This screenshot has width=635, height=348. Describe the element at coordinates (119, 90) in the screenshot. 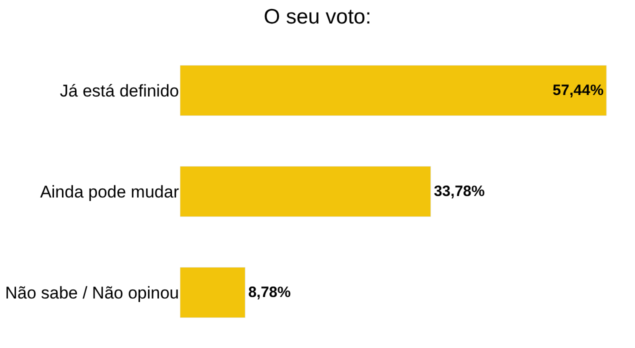

I see `y-tick-label: Já está definido` at that location.